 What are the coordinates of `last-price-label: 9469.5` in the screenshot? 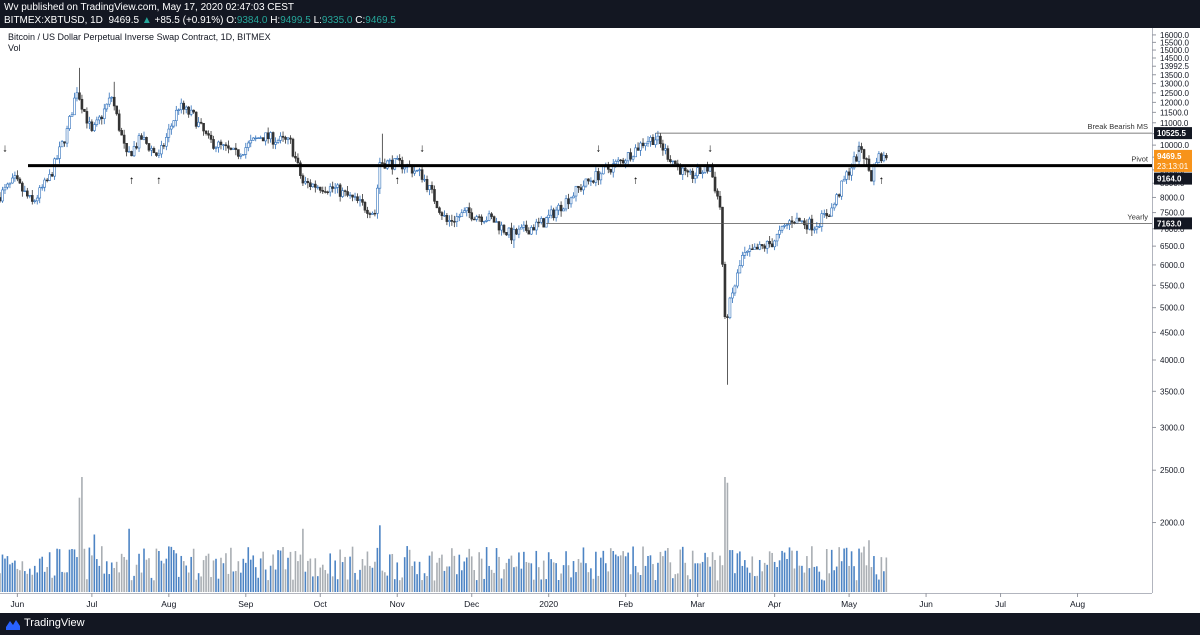 It's located at (1169, 156).